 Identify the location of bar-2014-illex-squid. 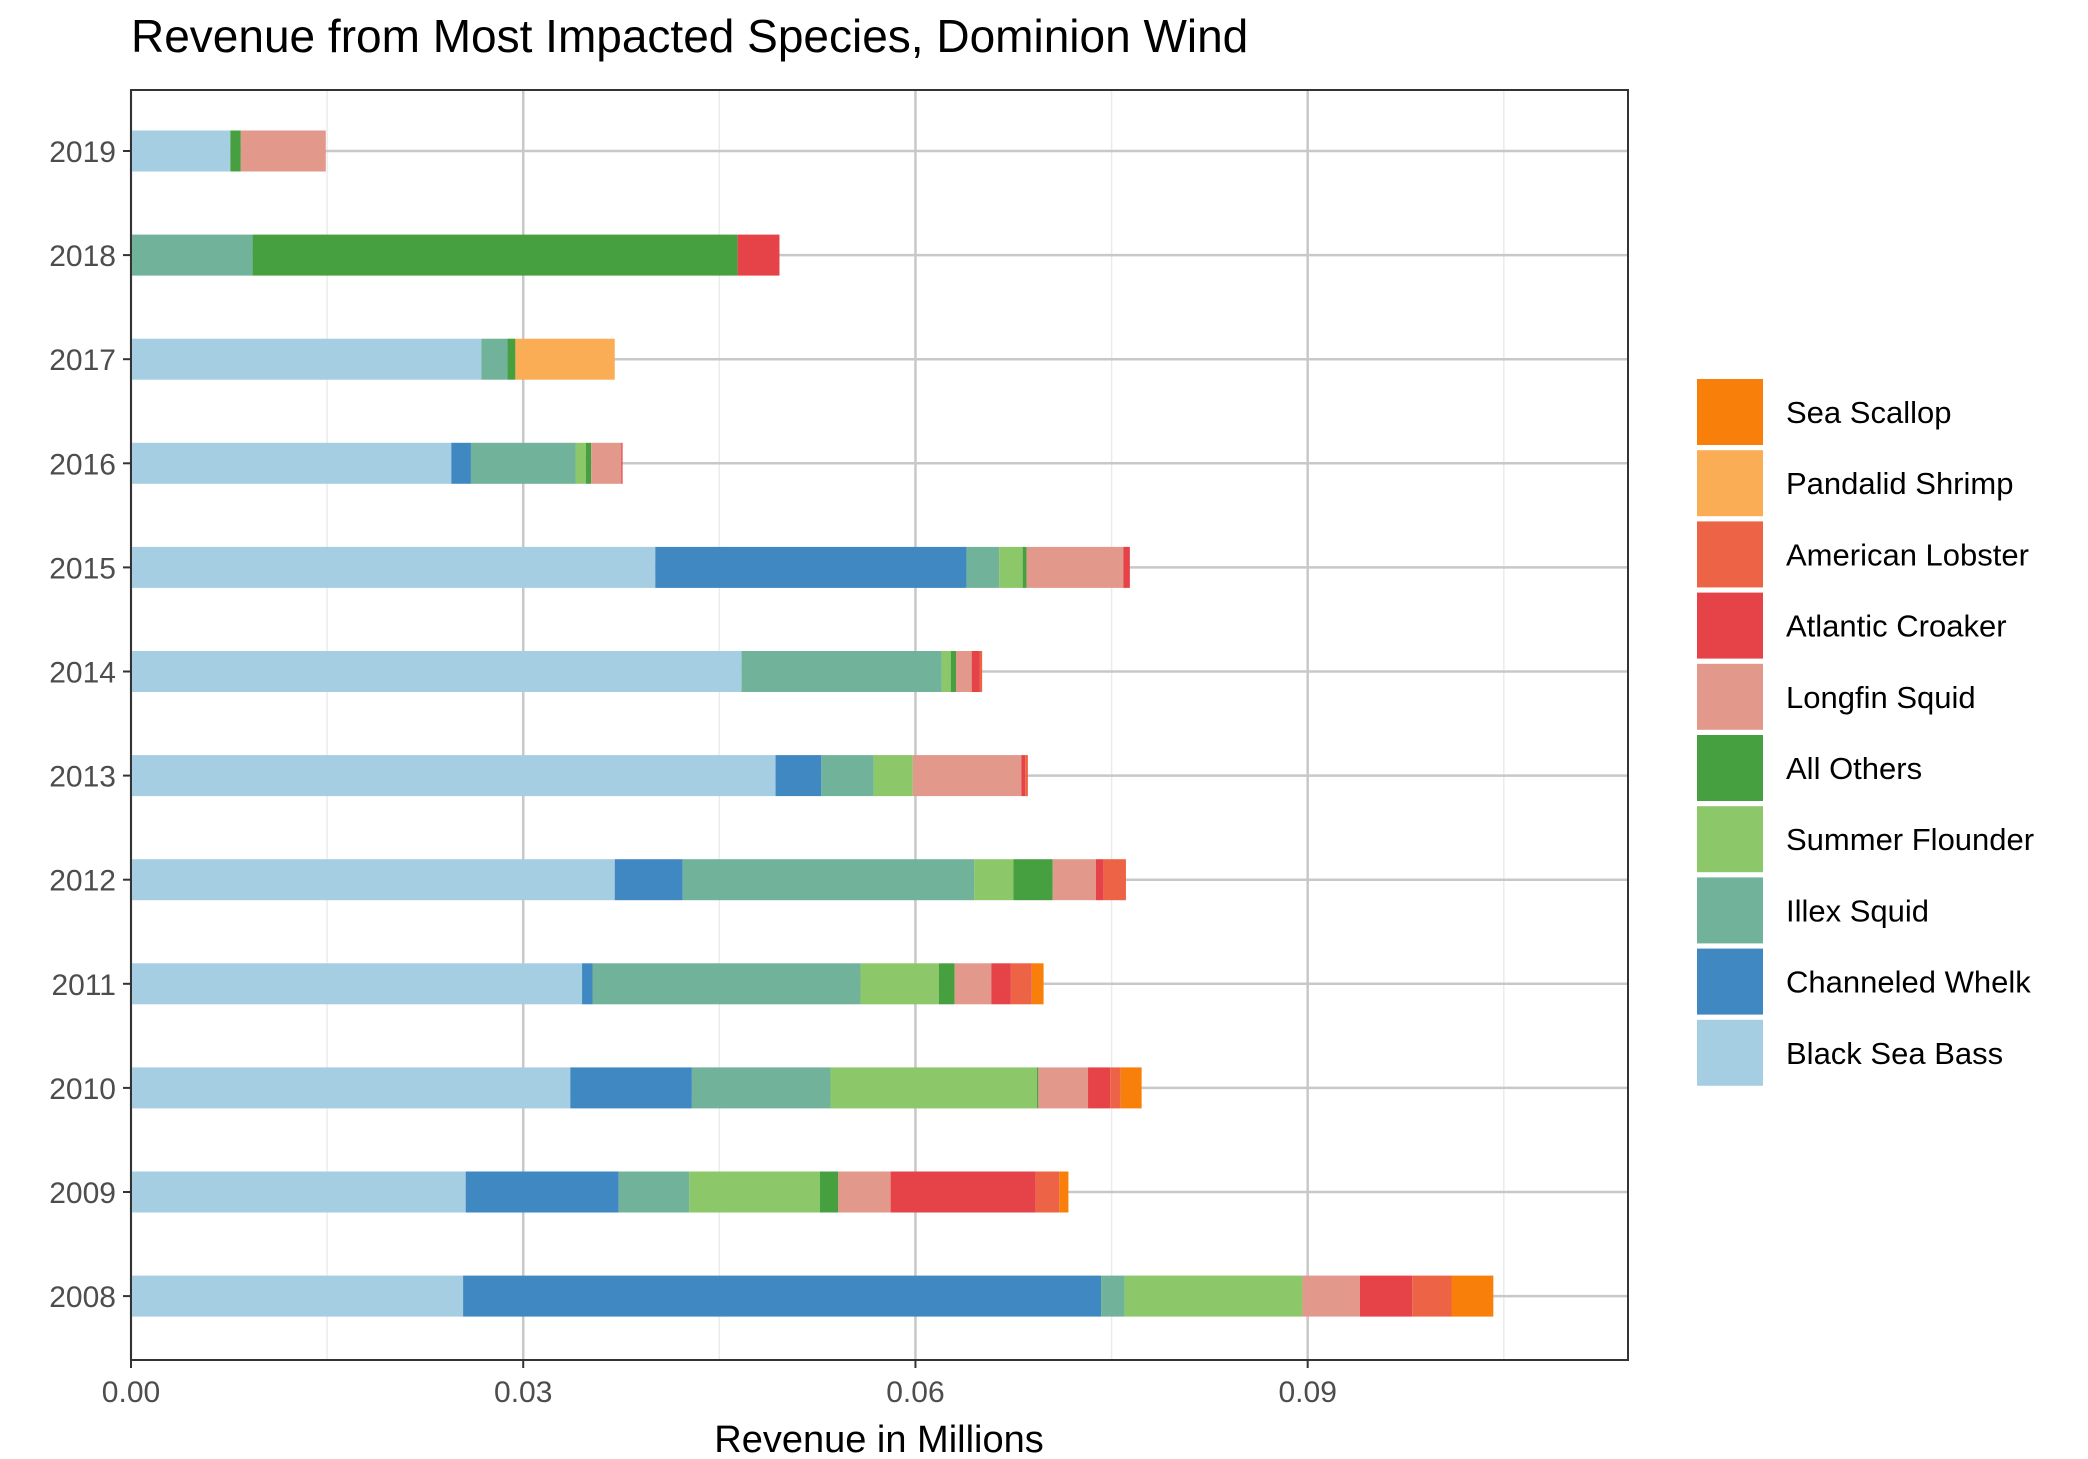
(841, 671).